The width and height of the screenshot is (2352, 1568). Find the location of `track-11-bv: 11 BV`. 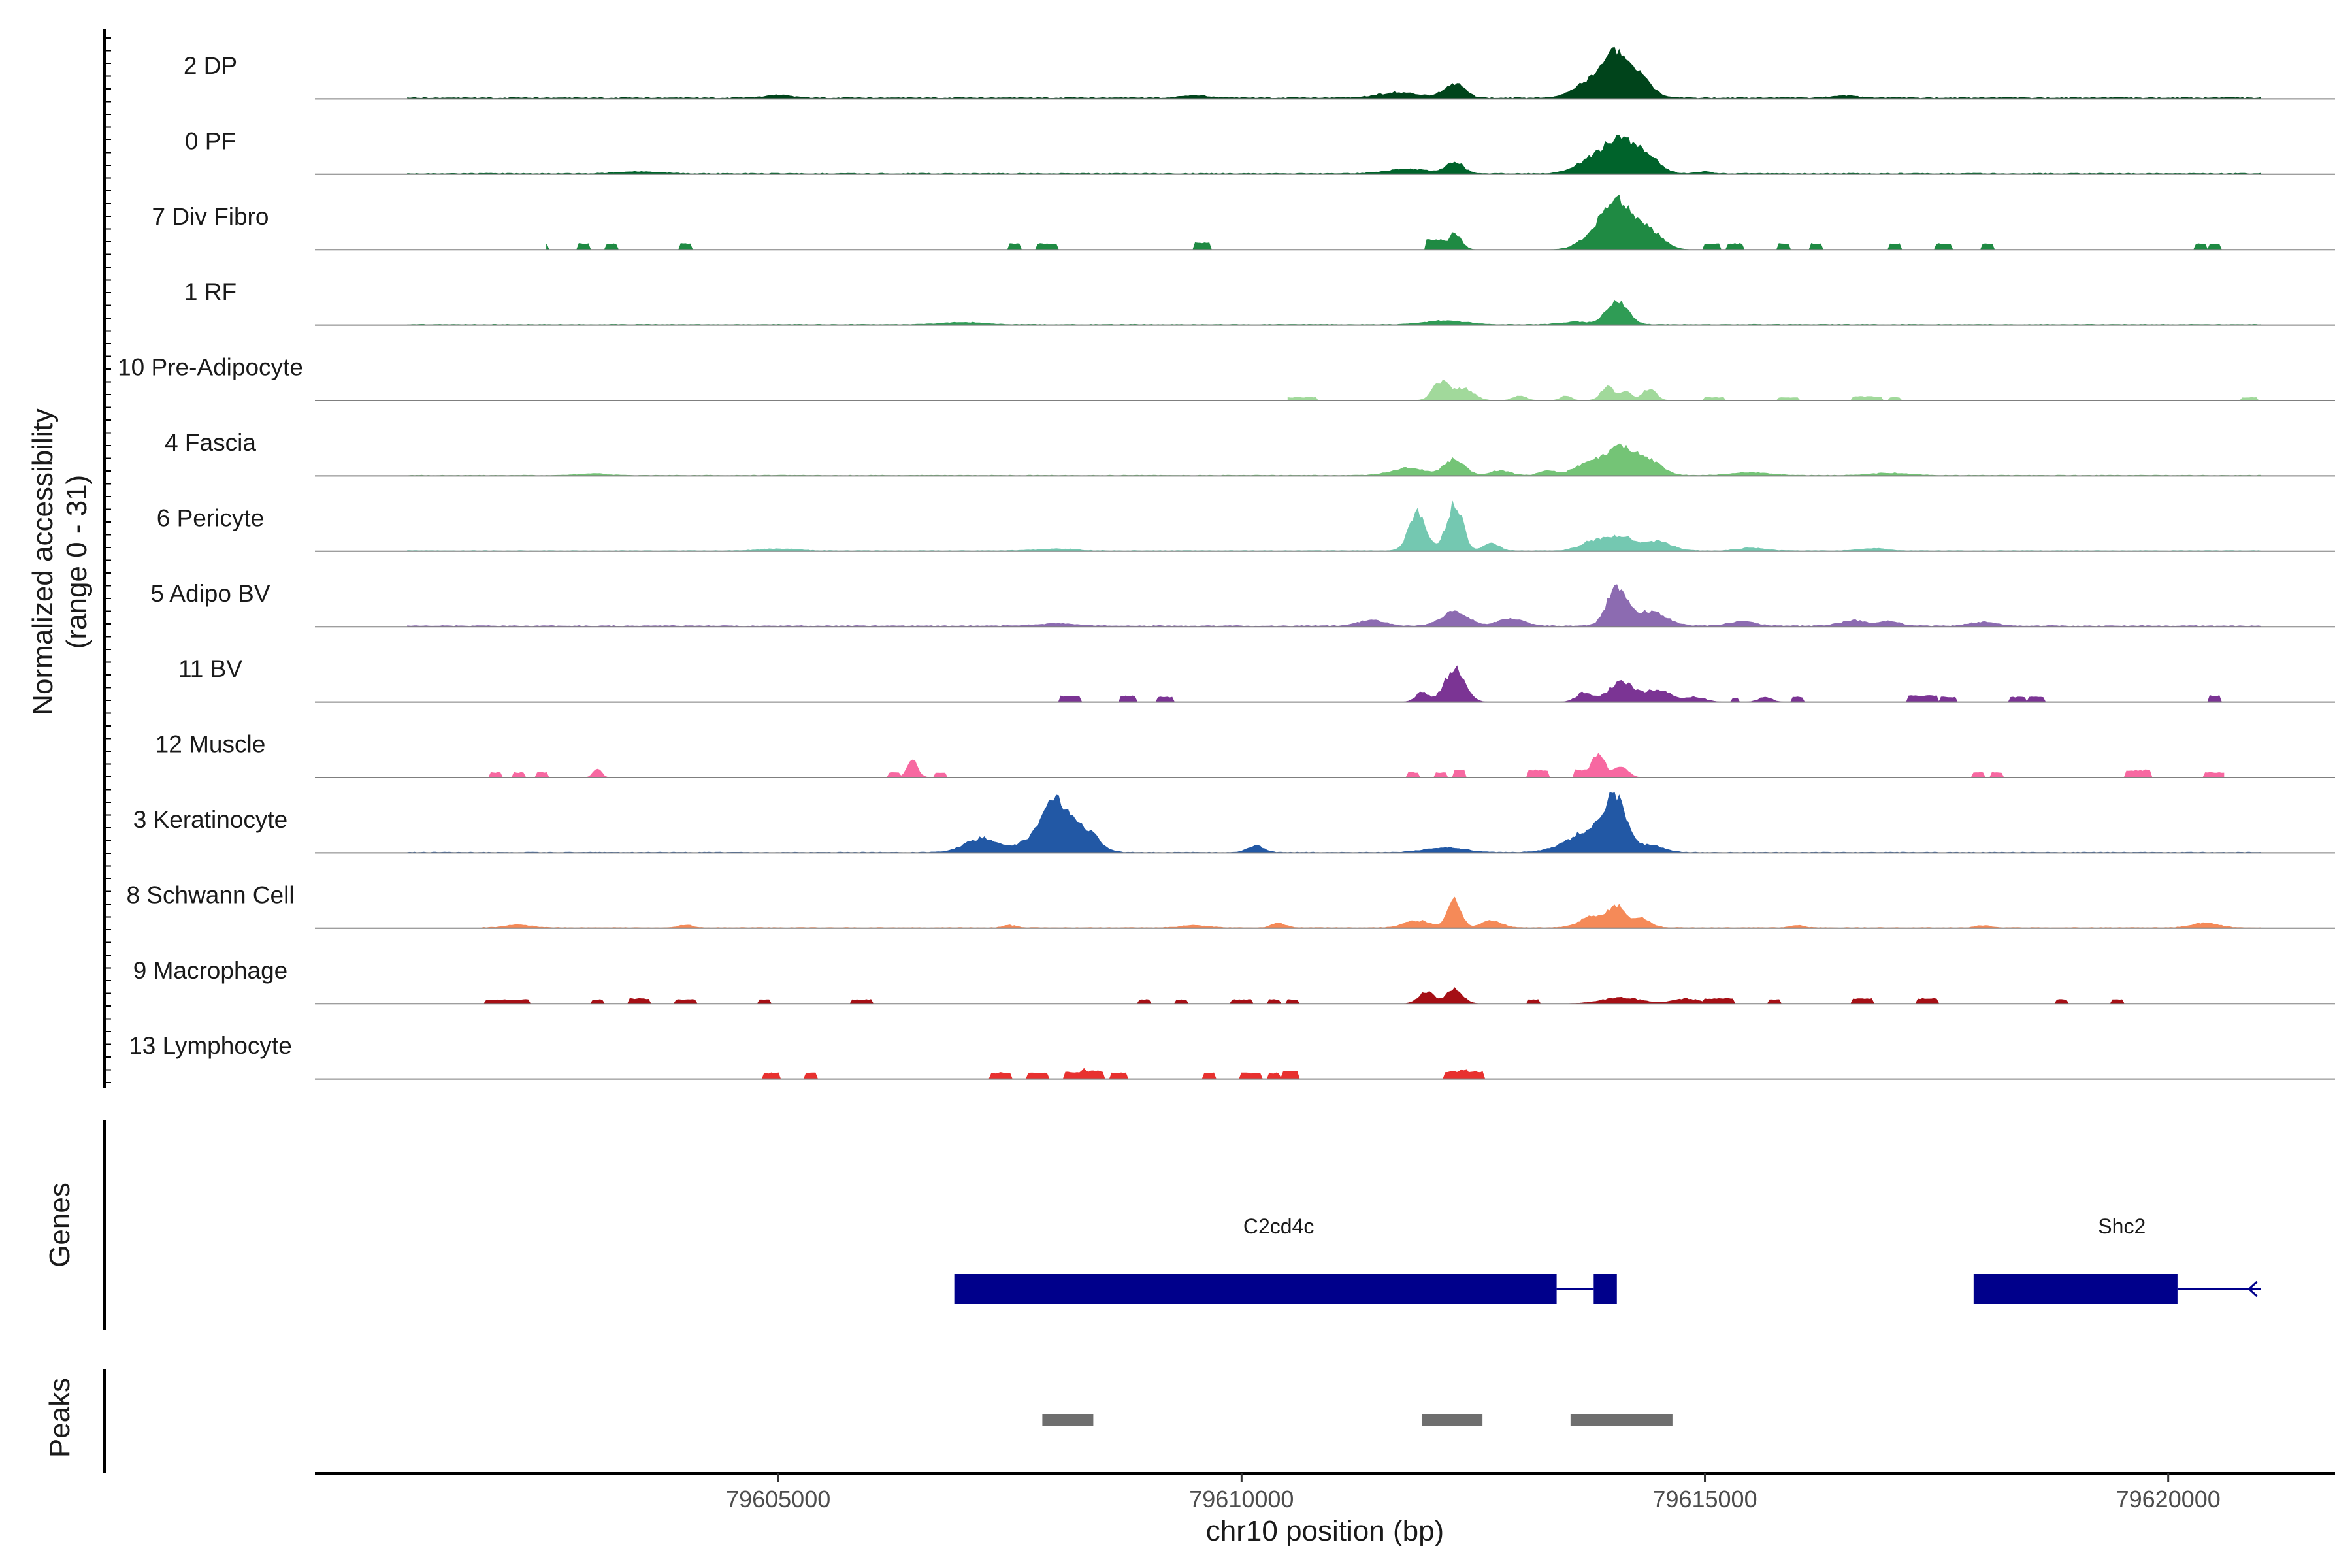

track-11-bv: 11 BV is located at coordinates (1256, 679).